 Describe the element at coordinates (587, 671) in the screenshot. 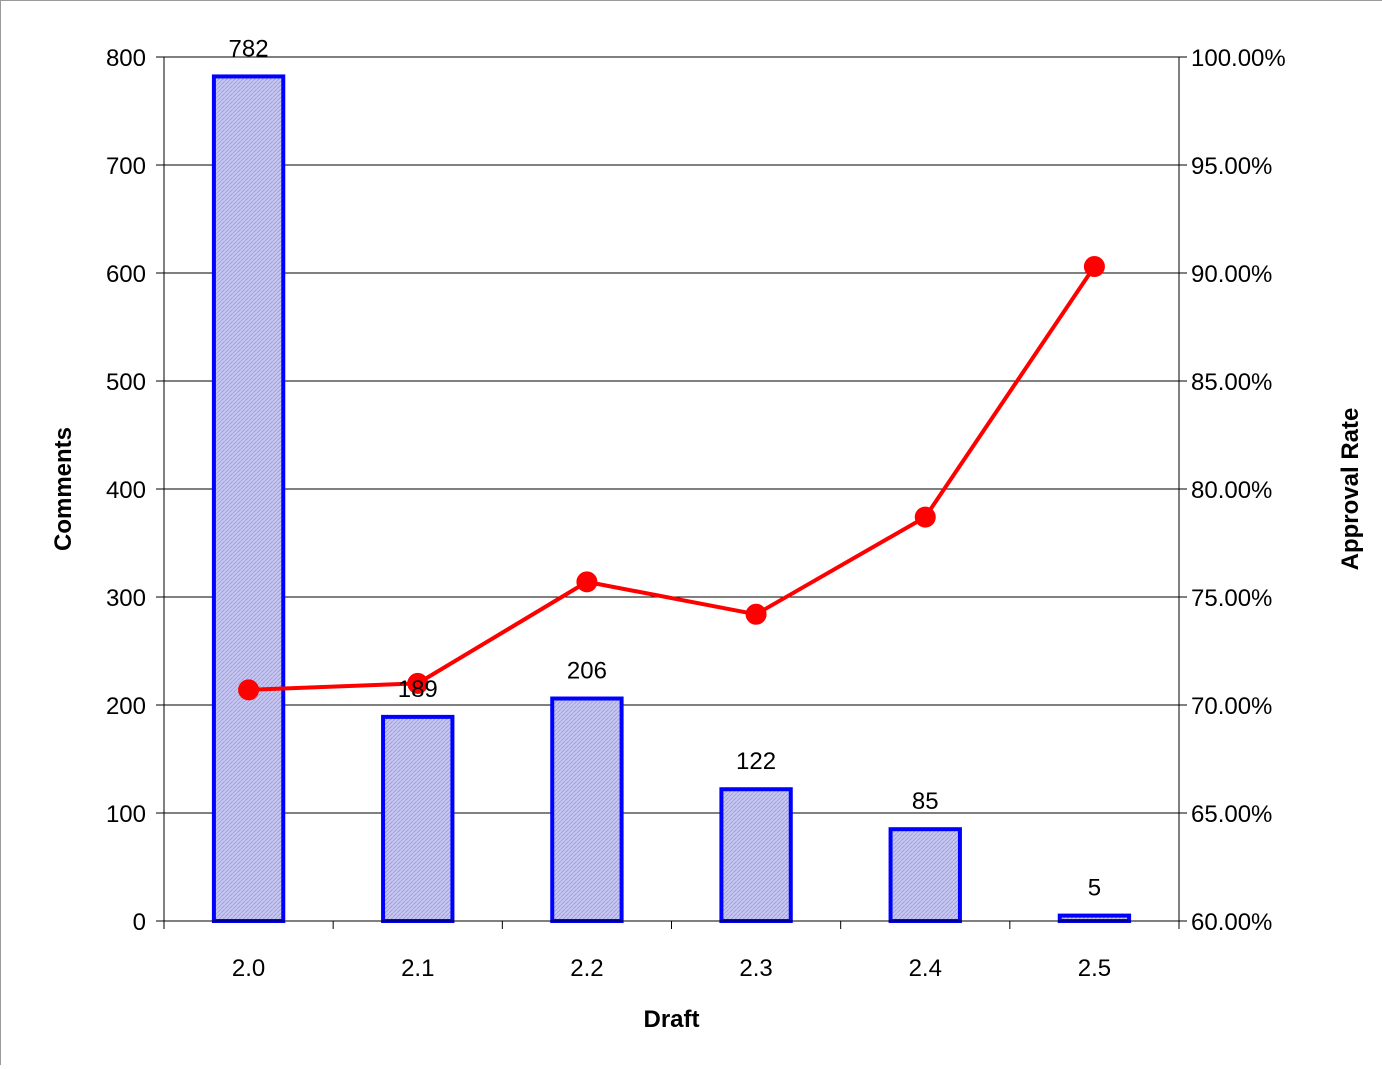

I see `bar-value-label-2.2: 206` at that location.